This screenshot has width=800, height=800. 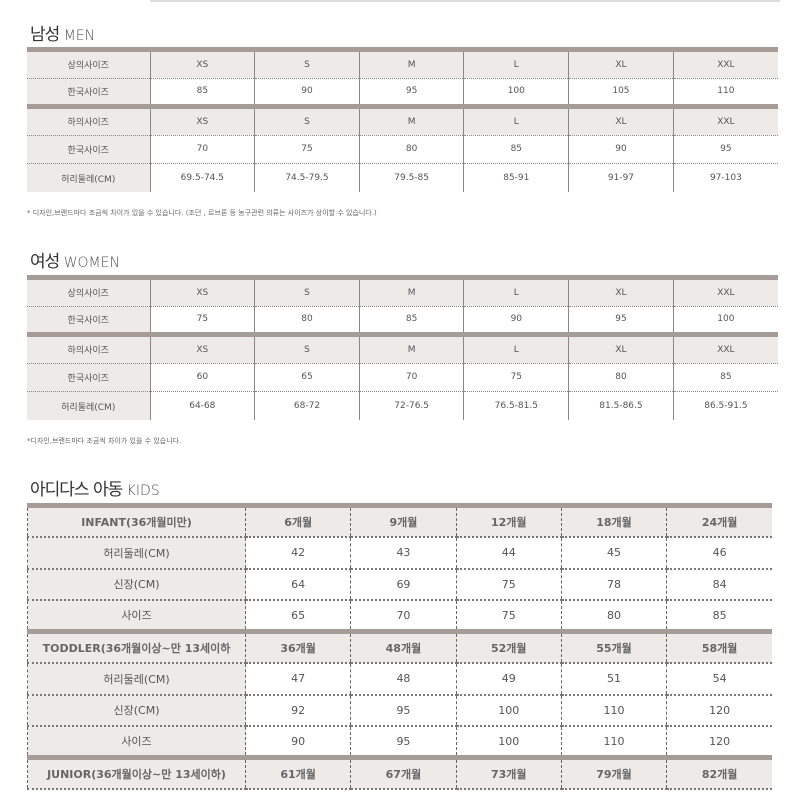 I want to click on table-row: 한국사이즈 60 65 70 75 80 85, so click(x=402, y=377).